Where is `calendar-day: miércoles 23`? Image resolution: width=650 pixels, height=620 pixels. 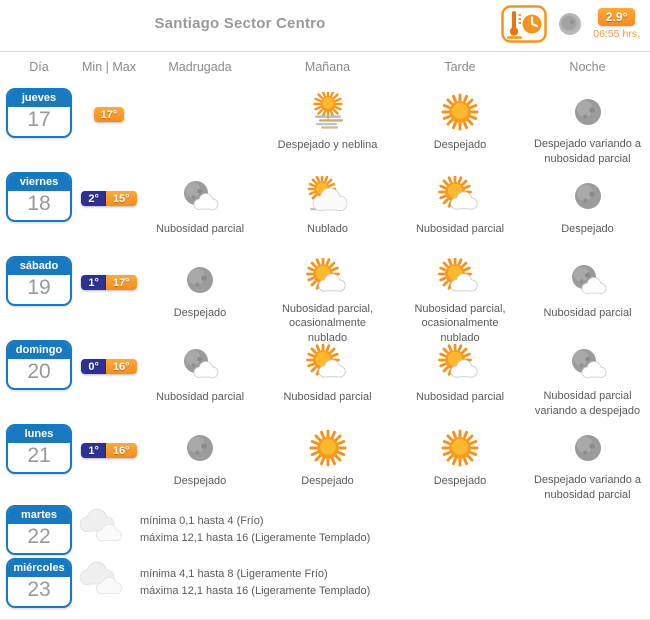
calendar-day: miércoles 23 is located at coordinates (39, 583).